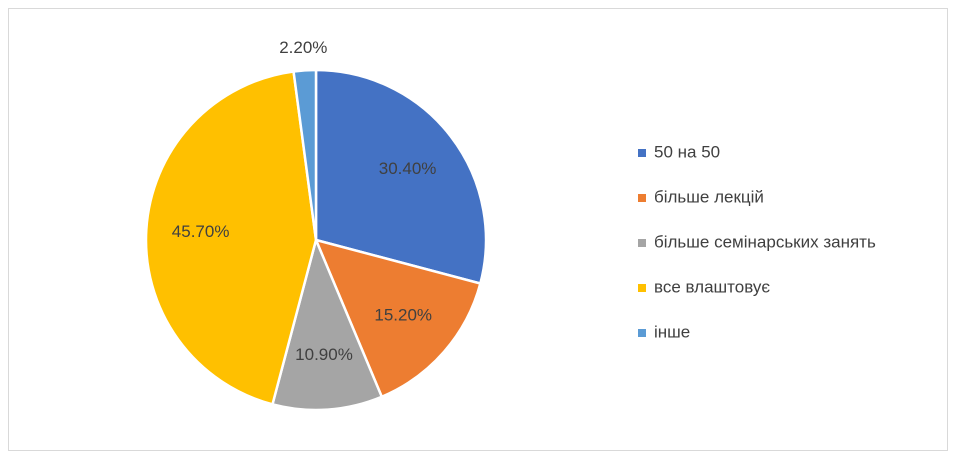  What do you see at coordinates (672, 331) in the screenshot?
I see `legend-label: інше` at bounding box center [672, 331].